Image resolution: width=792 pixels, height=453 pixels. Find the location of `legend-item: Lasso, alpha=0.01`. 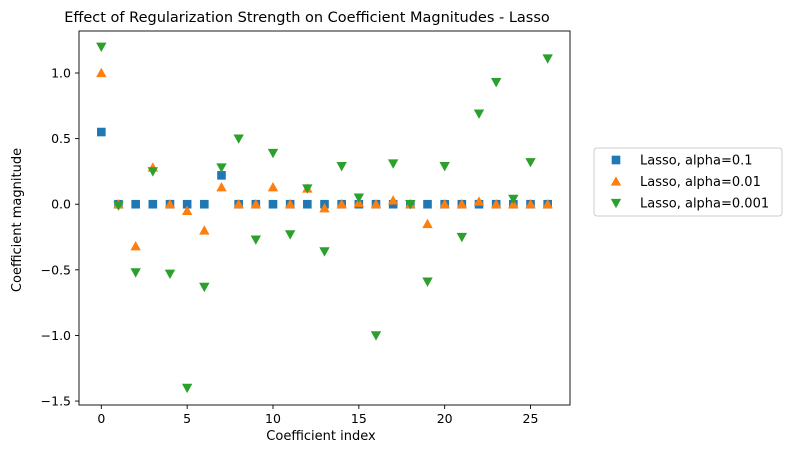

legend-item: Lasso, alpha=0.01 is located at coordinates (685, 182).